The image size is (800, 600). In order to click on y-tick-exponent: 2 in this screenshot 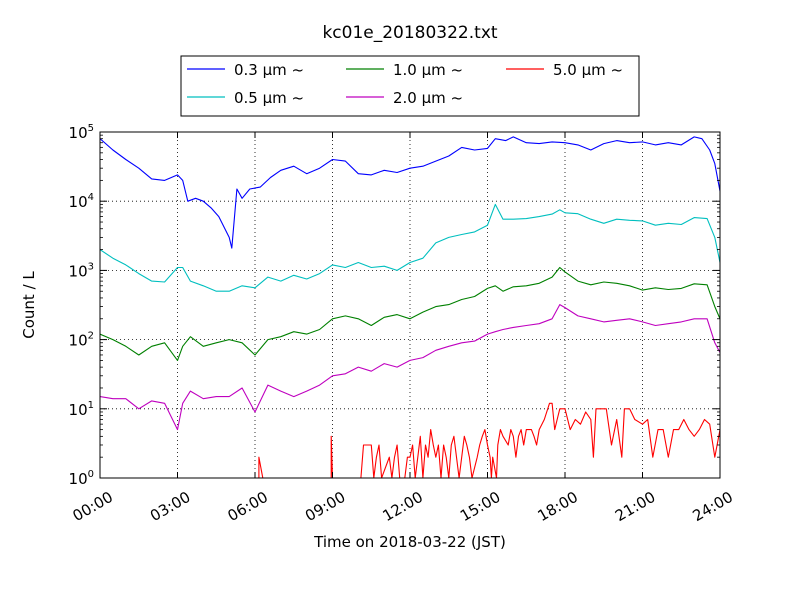, I will do `click(91, 336)`.